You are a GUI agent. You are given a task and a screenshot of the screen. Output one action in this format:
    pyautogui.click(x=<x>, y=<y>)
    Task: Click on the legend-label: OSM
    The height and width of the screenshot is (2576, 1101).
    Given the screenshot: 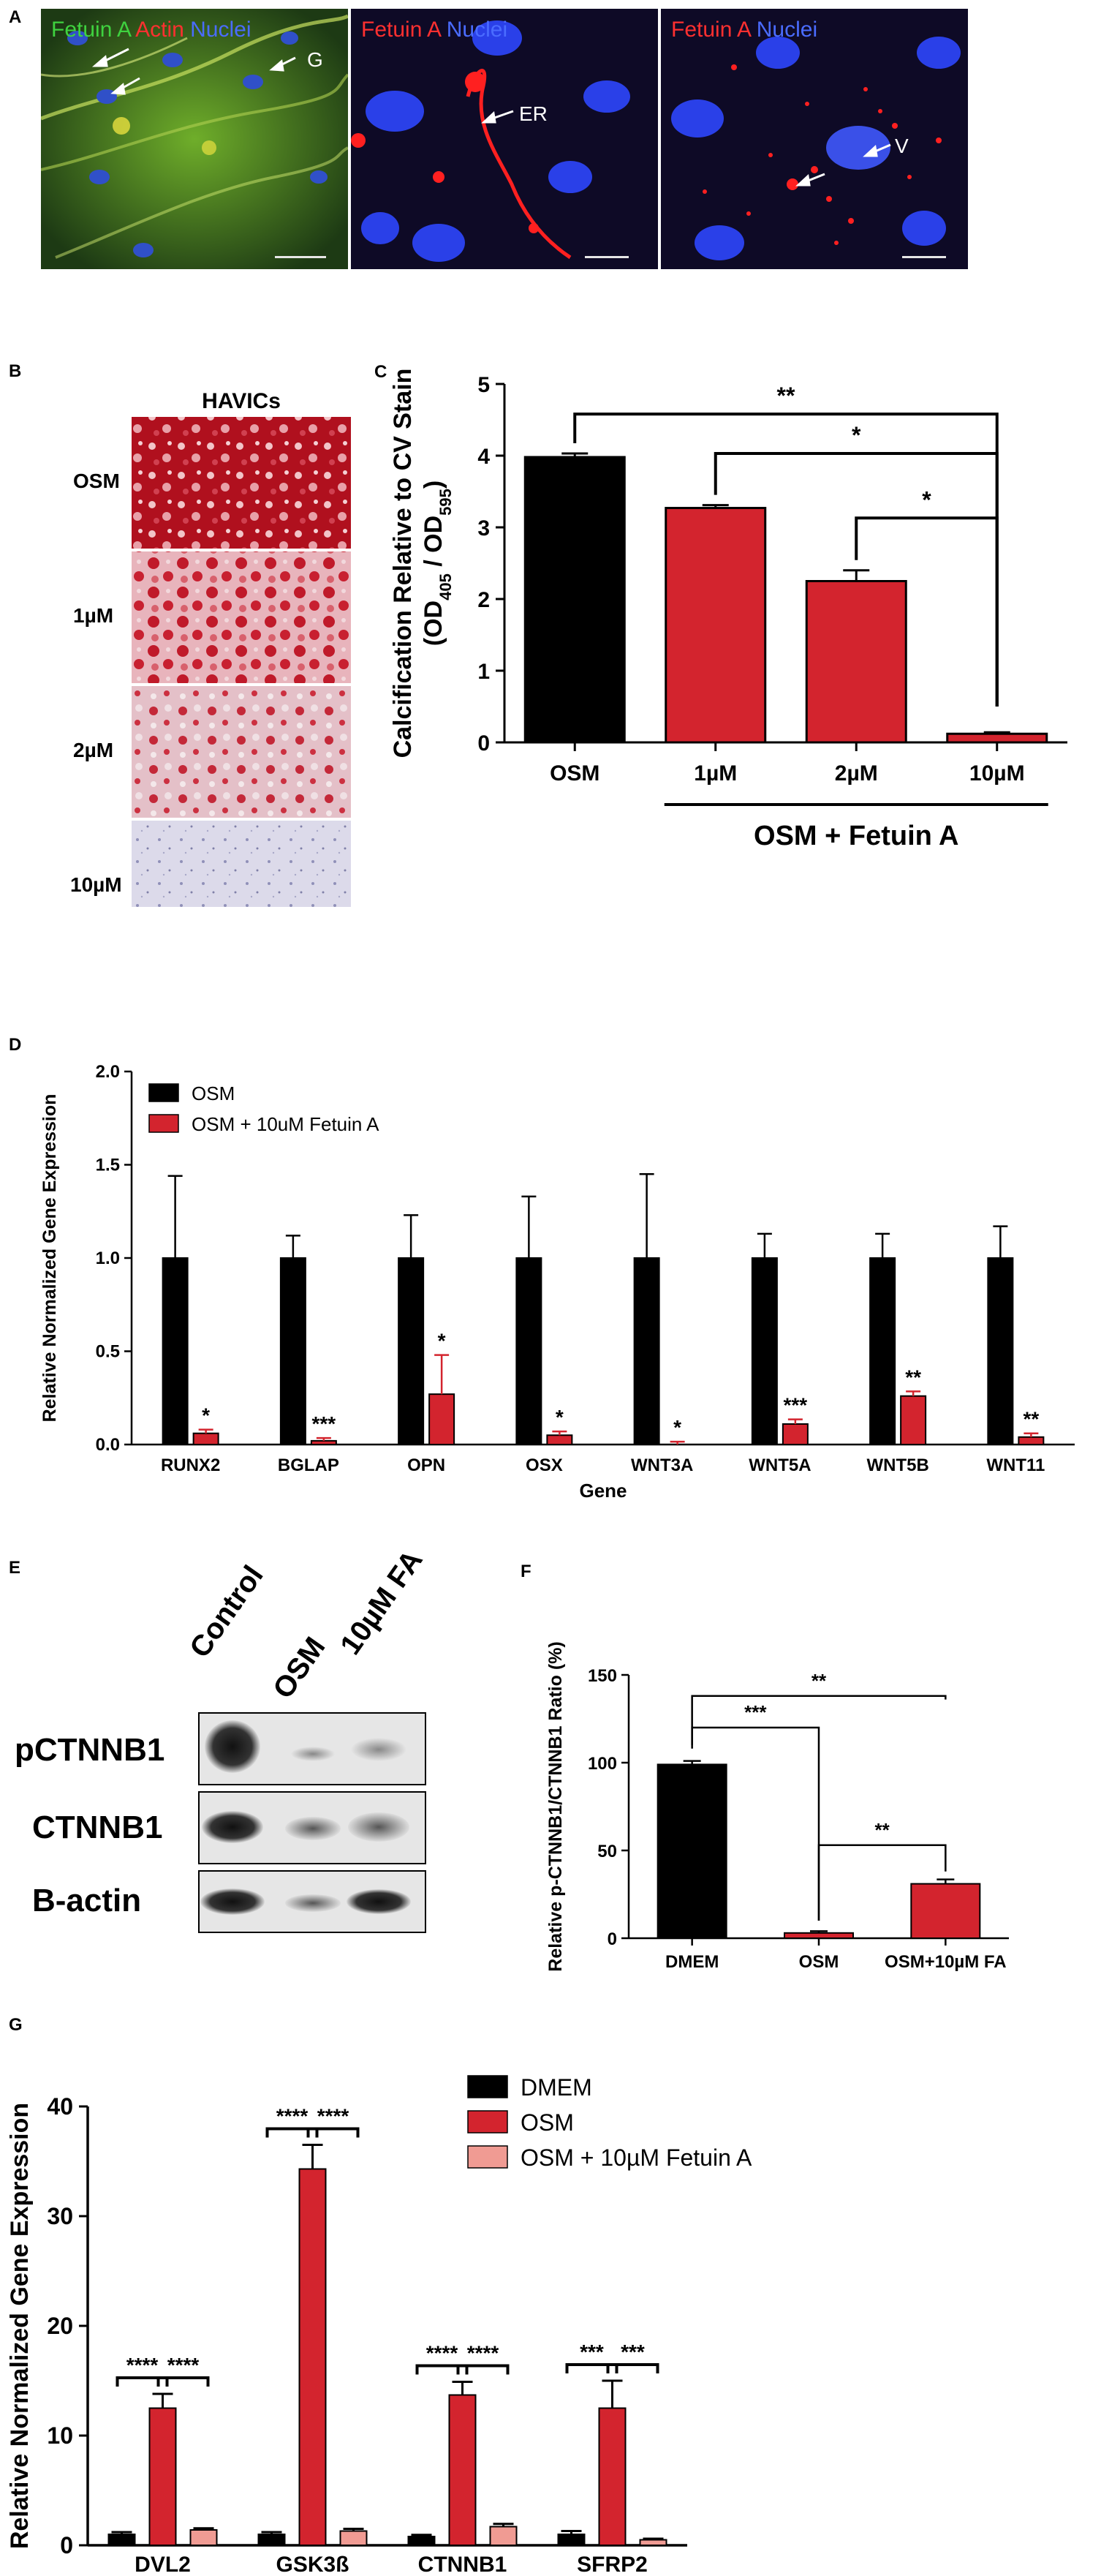 What is the action you would take?
    pyautogui.click(x=213, y=1093)
    